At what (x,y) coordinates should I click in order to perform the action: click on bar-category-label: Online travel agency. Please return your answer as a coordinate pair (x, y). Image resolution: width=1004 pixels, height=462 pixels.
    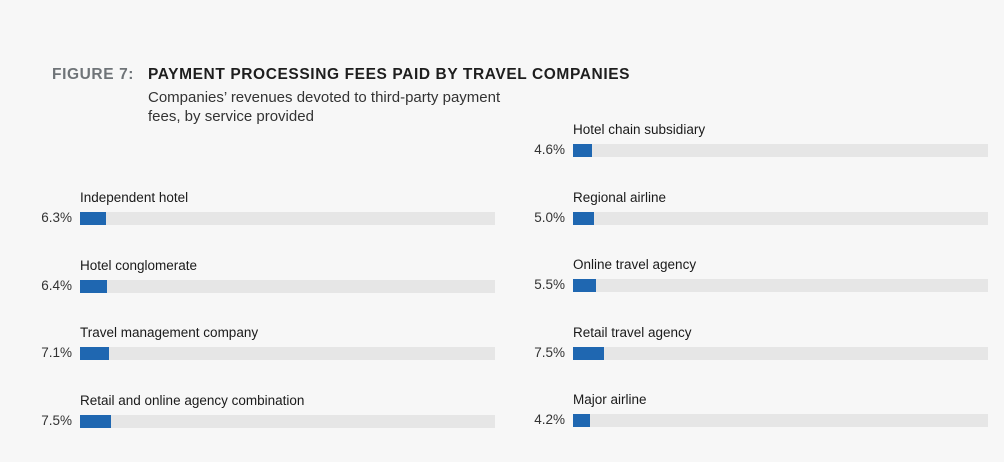
    Looking at the image, I should click on (635, 264).